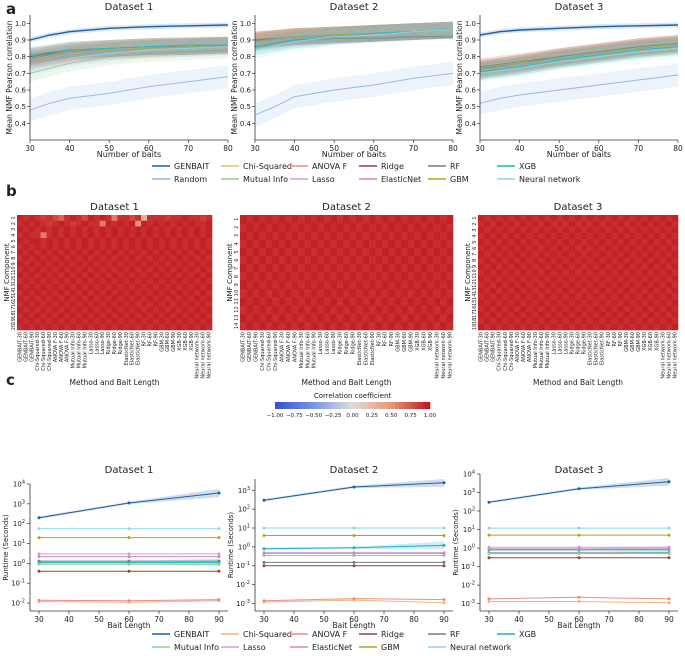 This screenshot has width=685, height=656. I want to click on column-label: GENBAIT-90, so click(32, 347).